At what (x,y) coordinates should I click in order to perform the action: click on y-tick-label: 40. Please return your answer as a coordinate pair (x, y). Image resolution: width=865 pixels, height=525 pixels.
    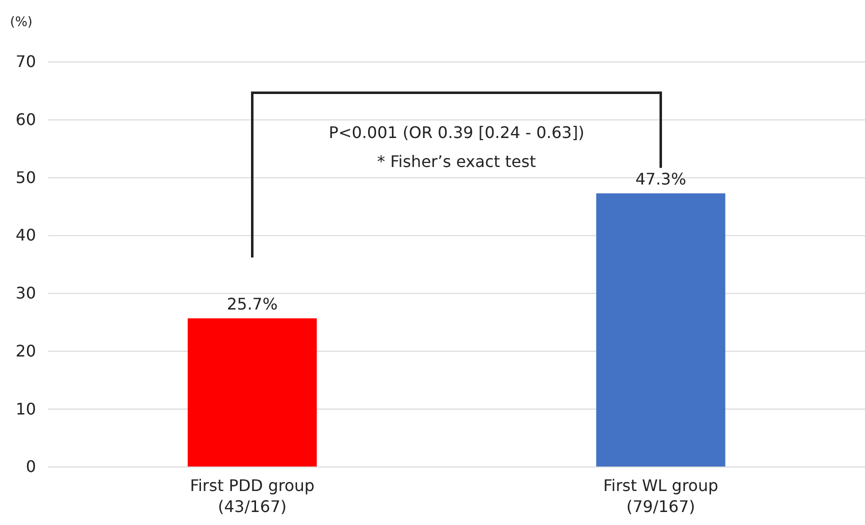
    Looking at the image, I should click on (26, 235).